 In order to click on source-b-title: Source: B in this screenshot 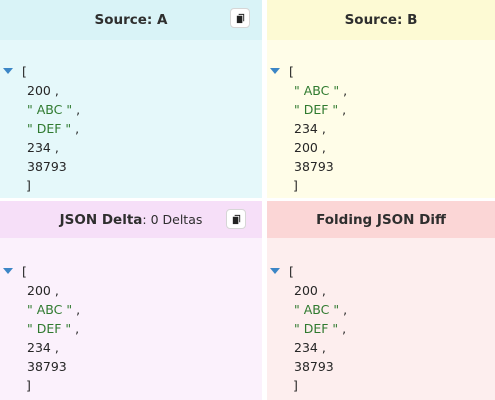, I will do `click(381, 20)`.